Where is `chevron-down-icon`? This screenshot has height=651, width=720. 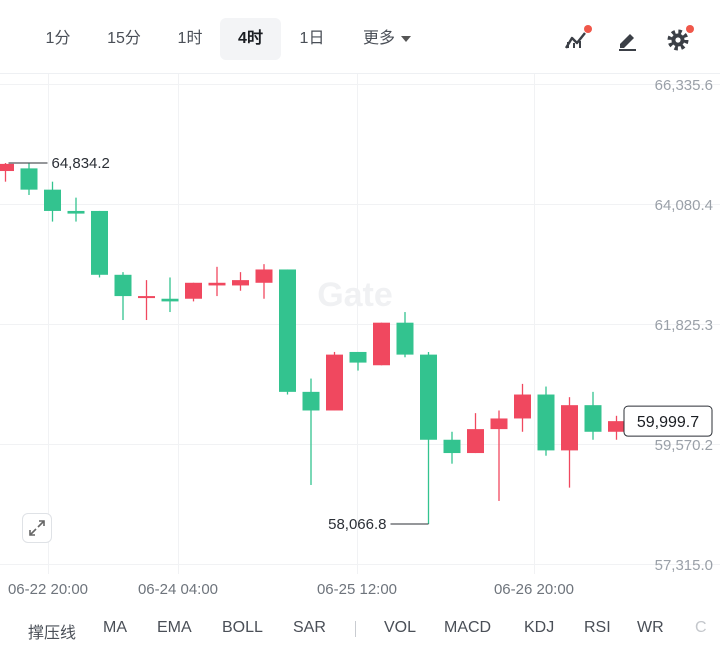 chevron-down-icon is located at coordinates (406, 38).